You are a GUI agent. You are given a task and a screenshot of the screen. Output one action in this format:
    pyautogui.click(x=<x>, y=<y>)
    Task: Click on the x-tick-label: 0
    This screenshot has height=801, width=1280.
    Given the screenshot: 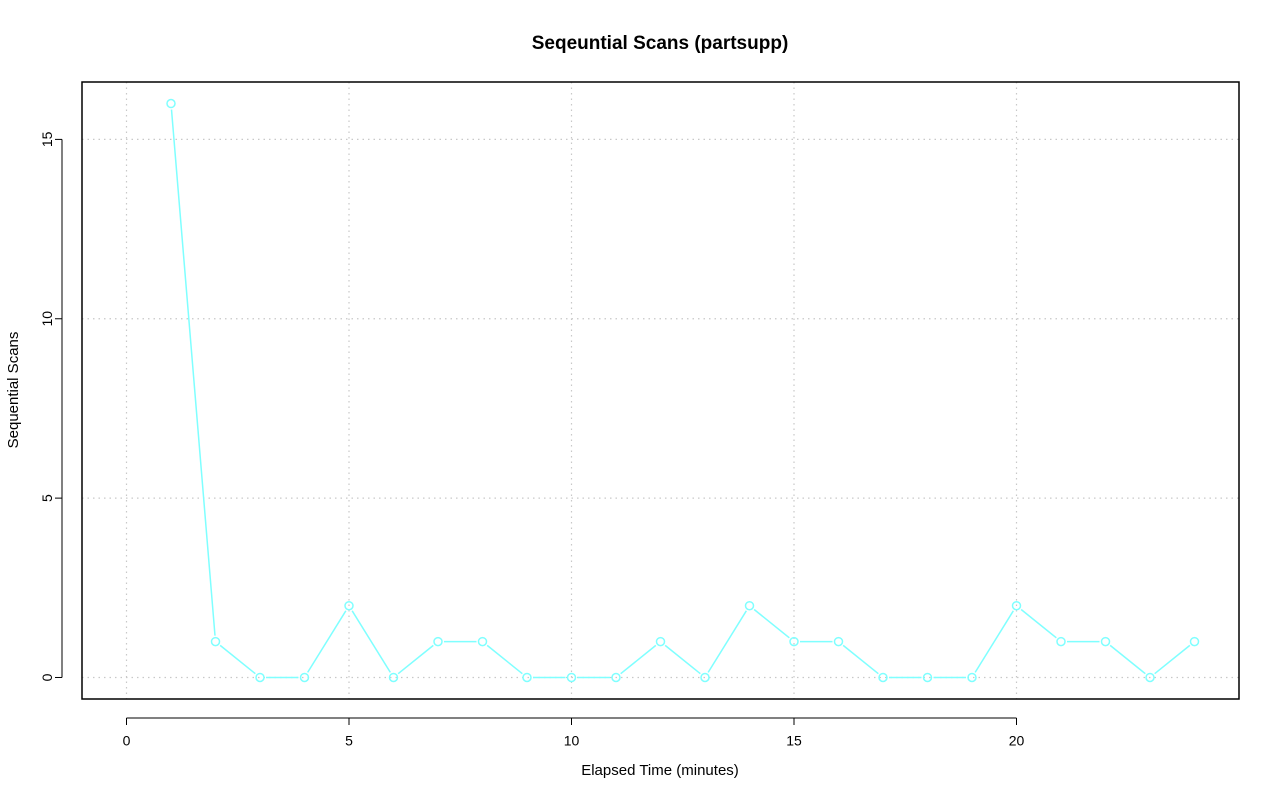 What is the action you would take?
    pyautogui.click(x=127, y=740)
    